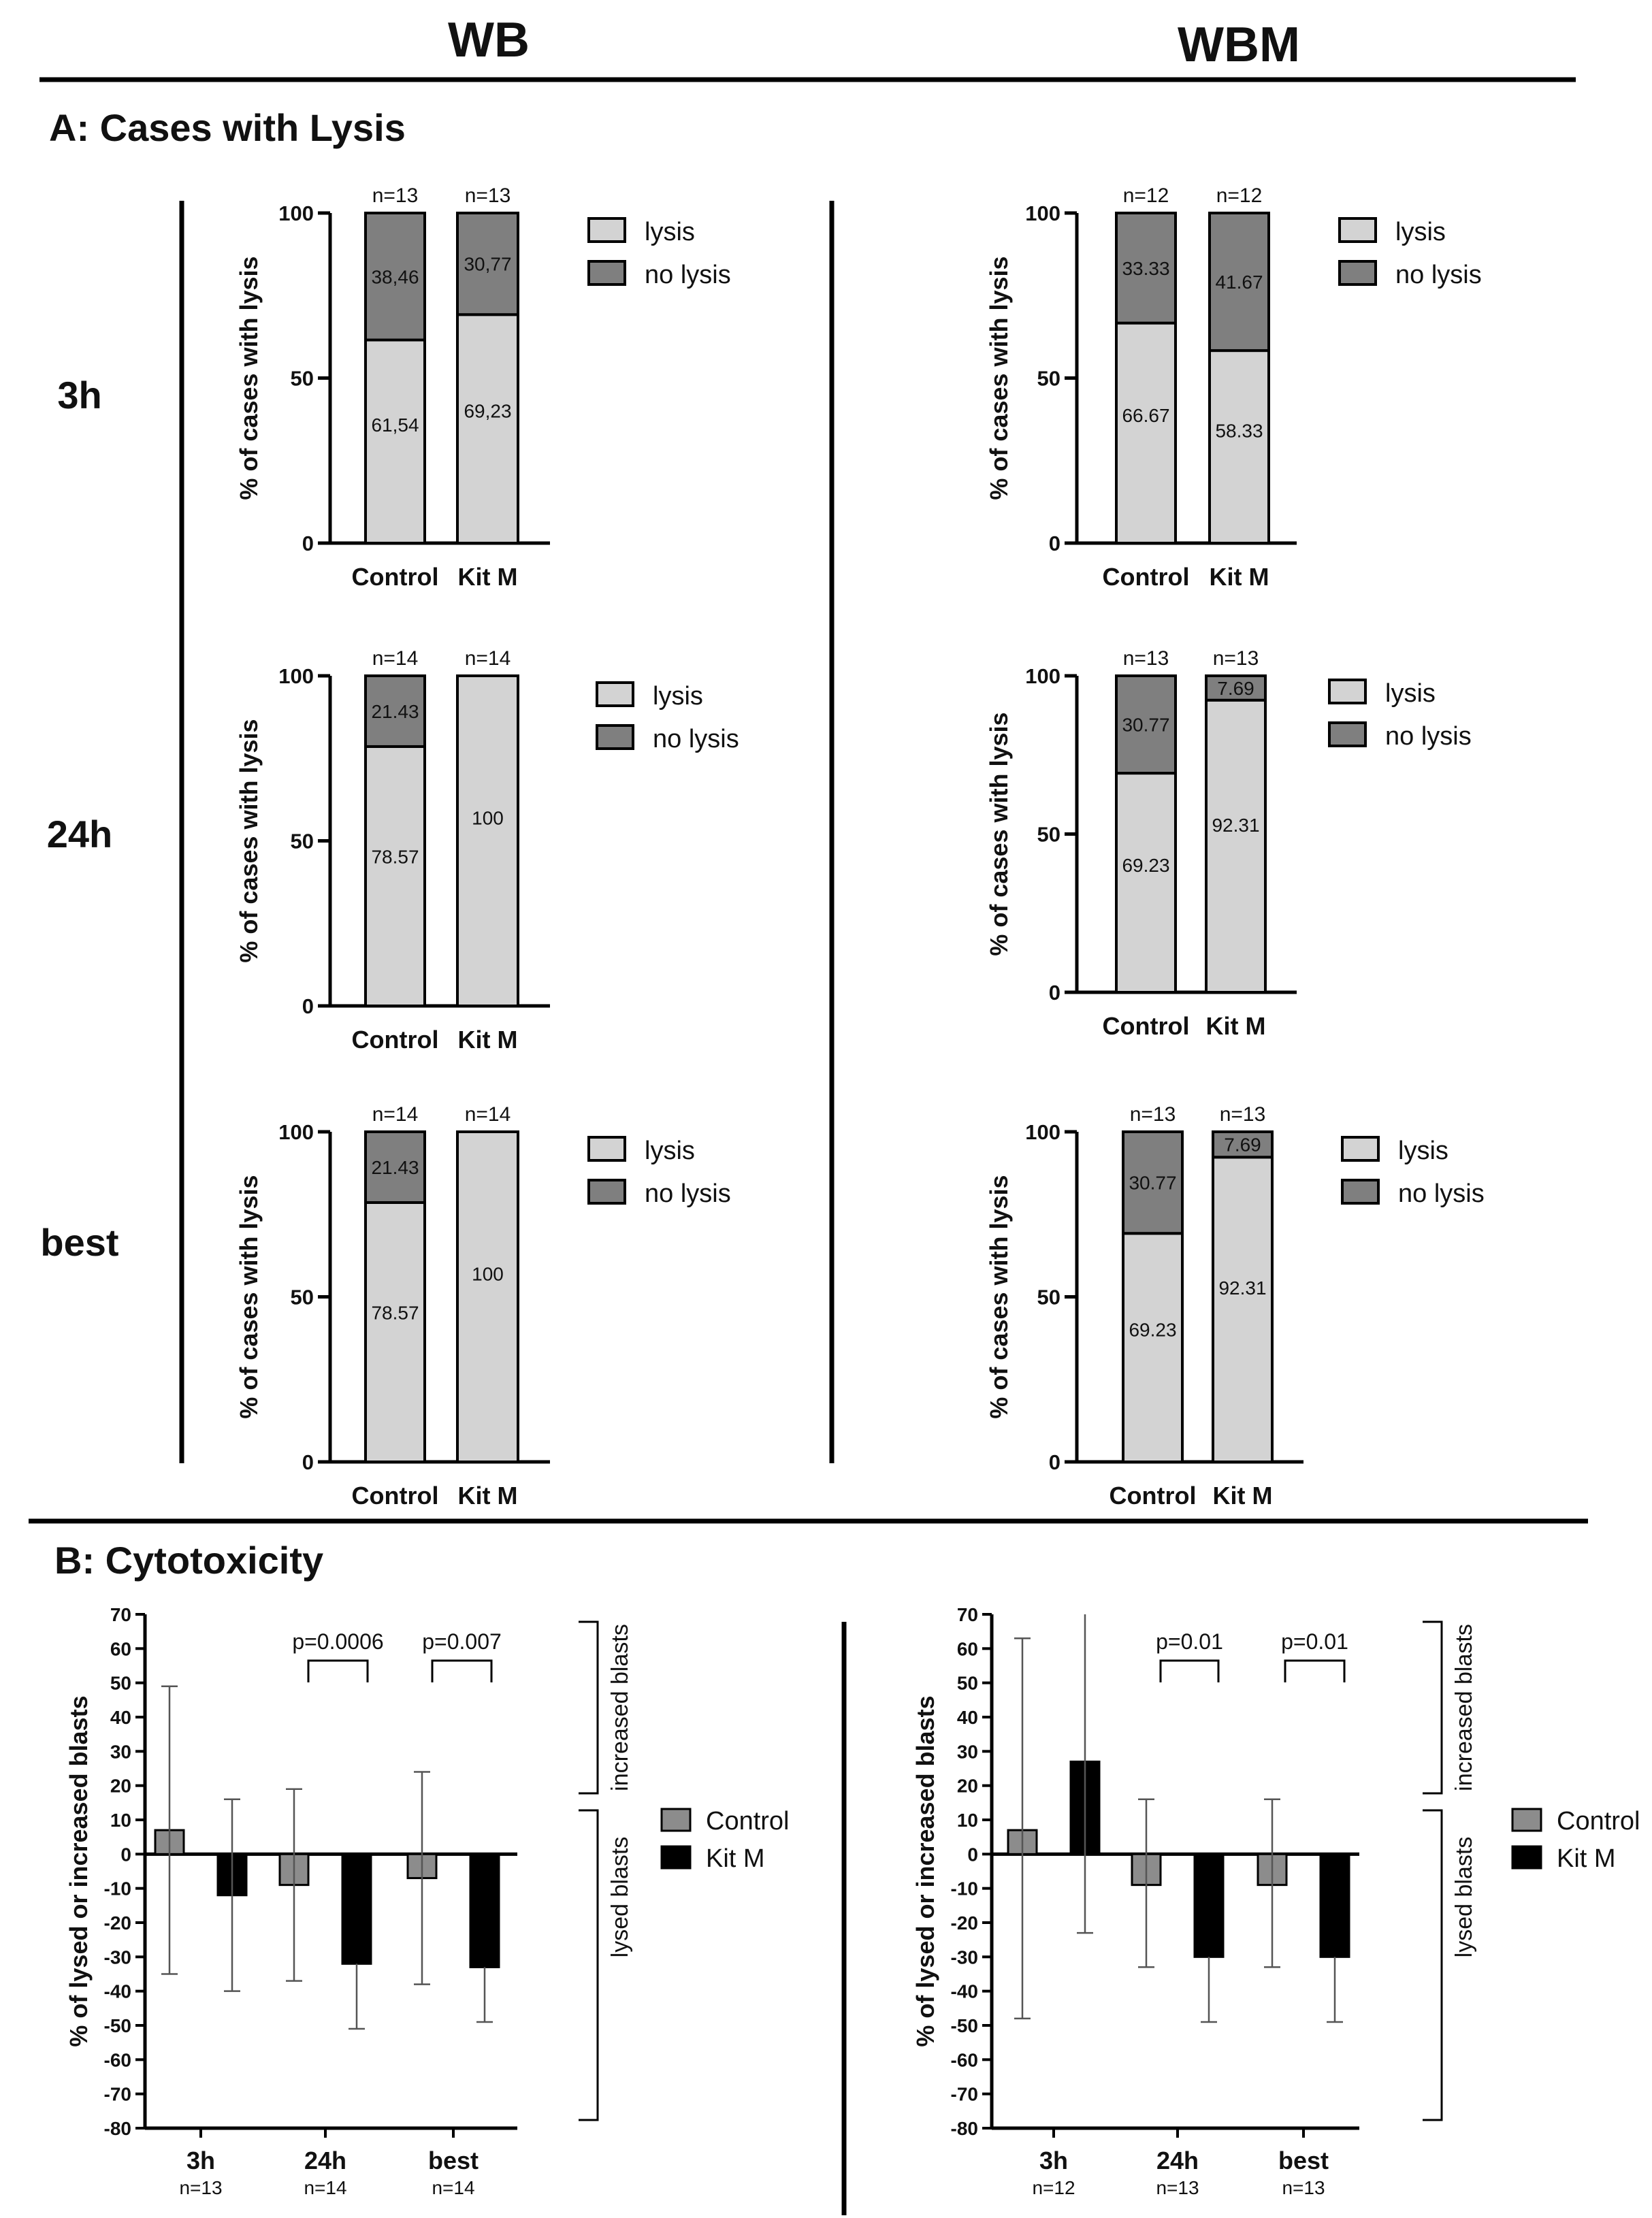 The image size is (1652, 2218). Describe the element at coordinates (1189, 1641) in the screenshot. I see `p-value-label: p=0.01` at that location.